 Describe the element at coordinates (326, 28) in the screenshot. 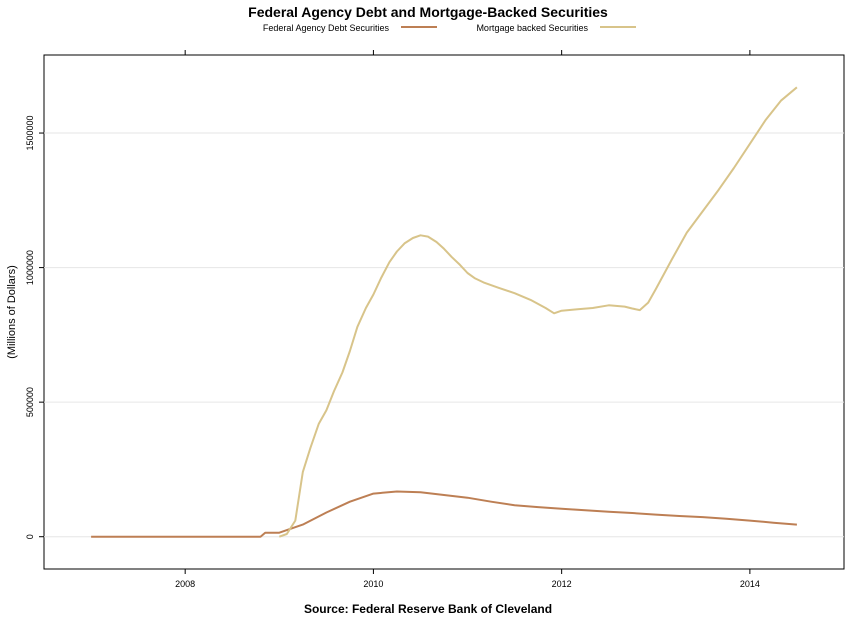

I see `legend-label-series-0: Federal Agency Debt Securities` at that location.